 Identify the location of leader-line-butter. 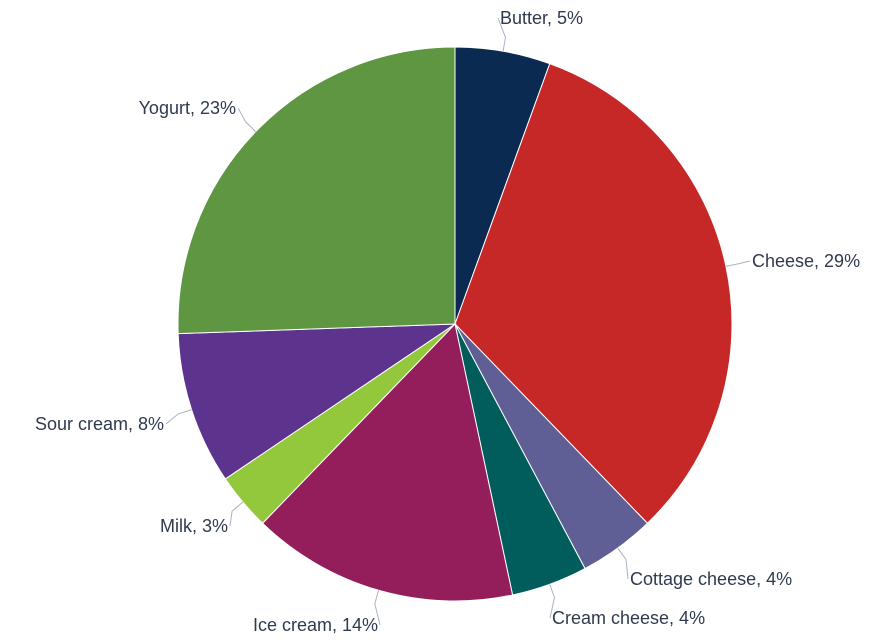
(502, 34).